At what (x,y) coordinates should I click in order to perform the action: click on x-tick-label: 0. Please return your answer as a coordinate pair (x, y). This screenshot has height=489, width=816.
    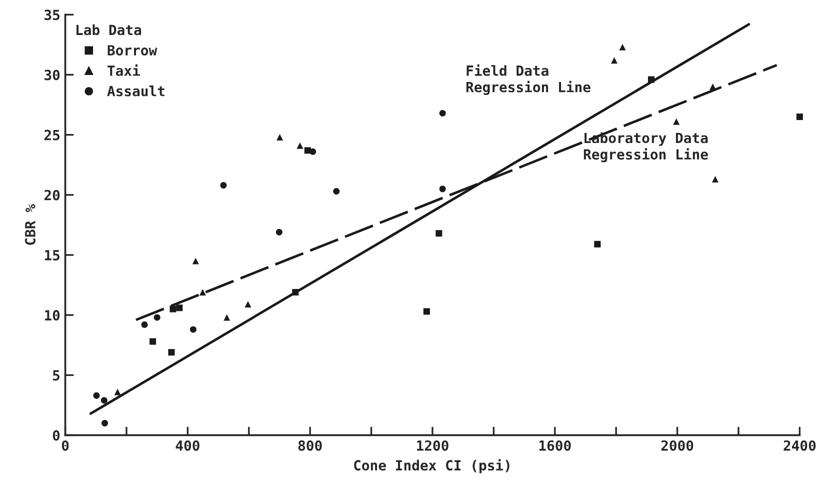
    Looking at the image, I should click on (65, 445).